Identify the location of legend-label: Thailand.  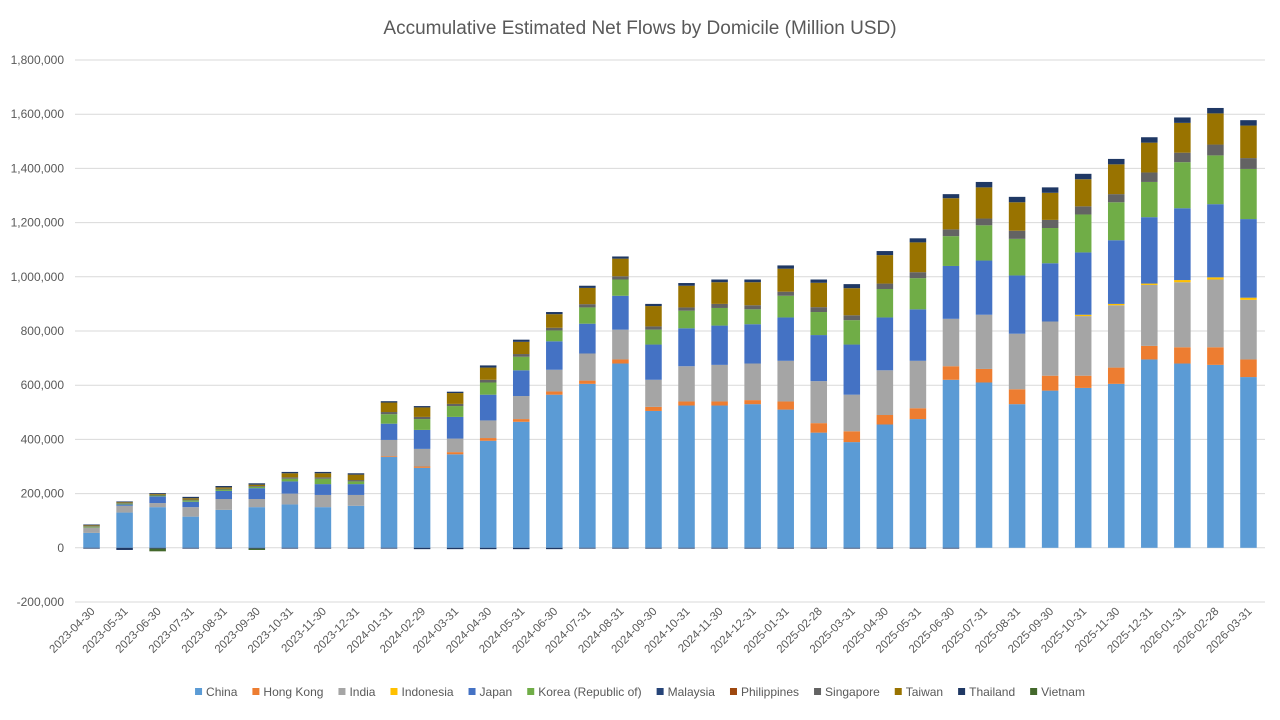
(992, 692).